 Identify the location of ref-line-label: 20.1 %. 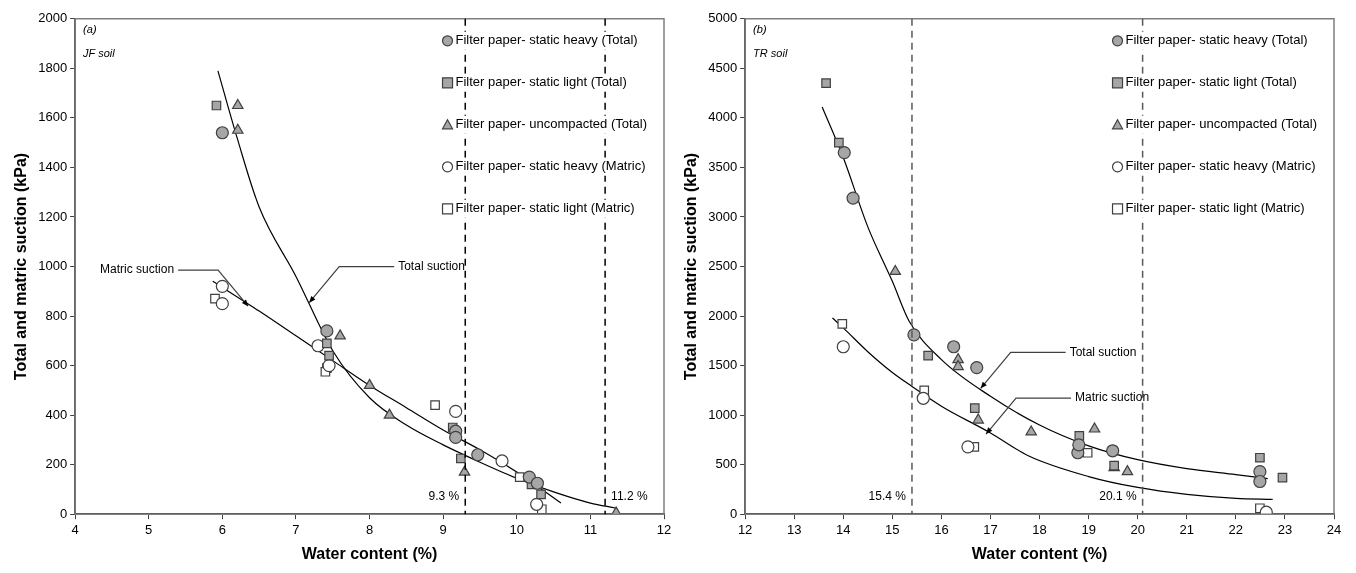
(1118, 496).